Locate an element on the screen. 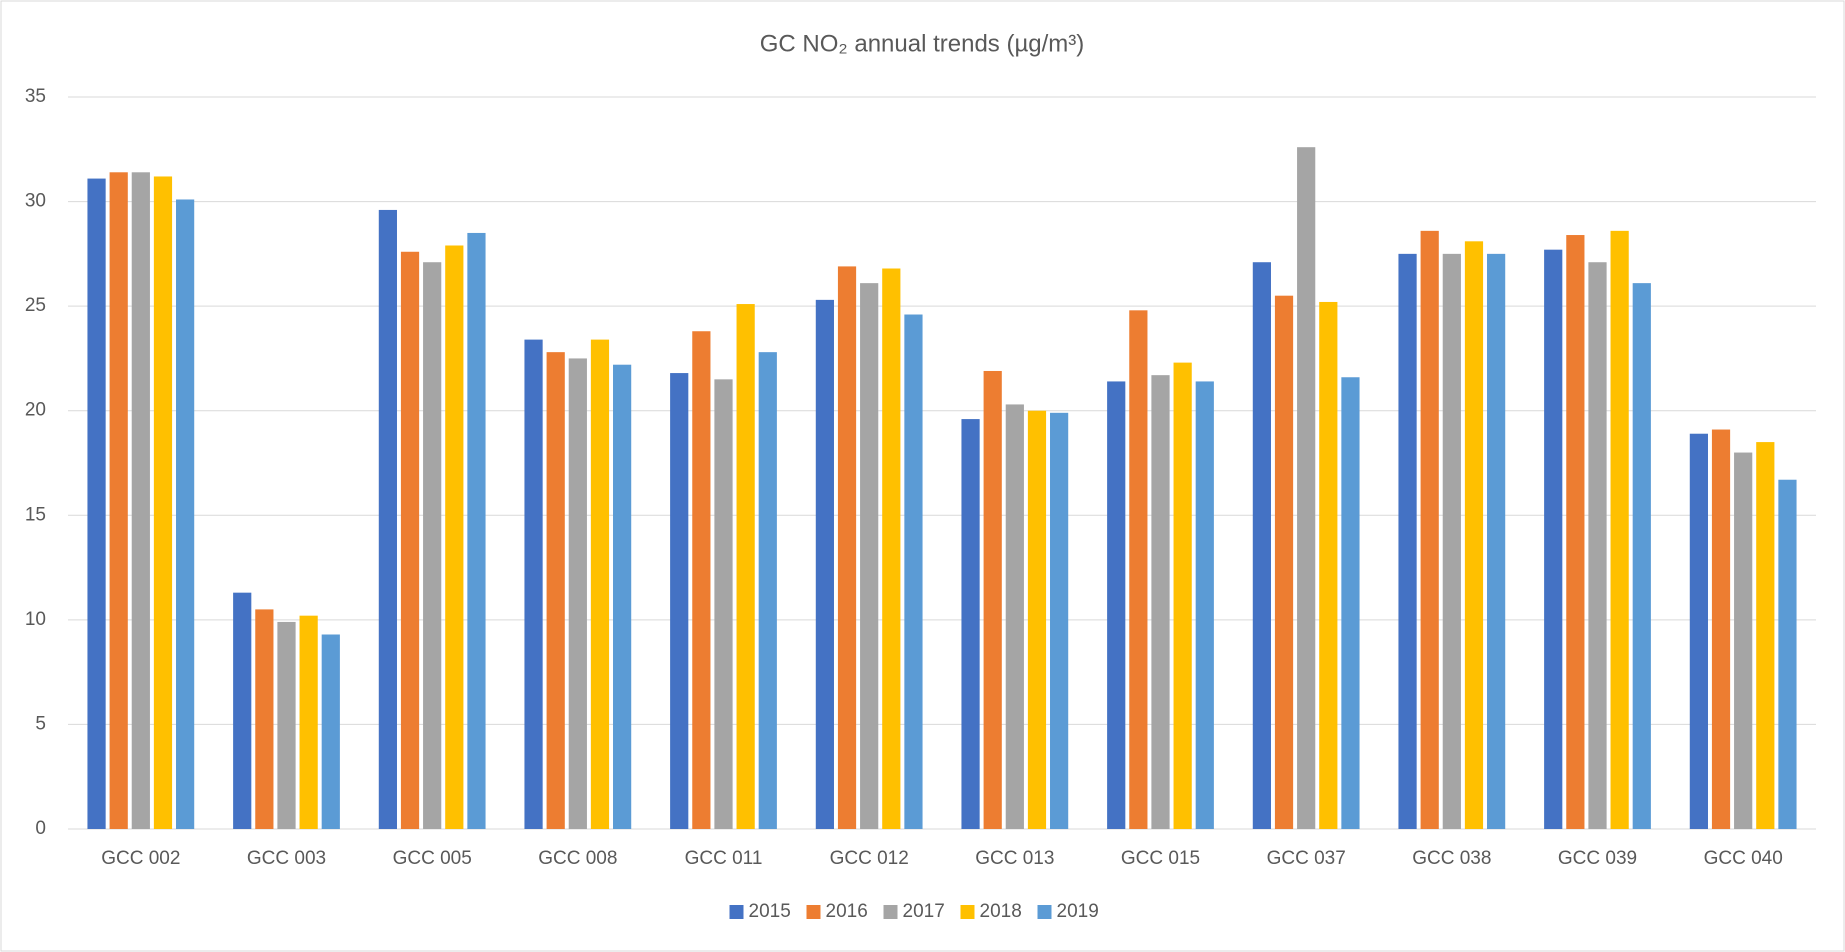  x-tick-label: GCC 012 is located at coordinates (869, 858).